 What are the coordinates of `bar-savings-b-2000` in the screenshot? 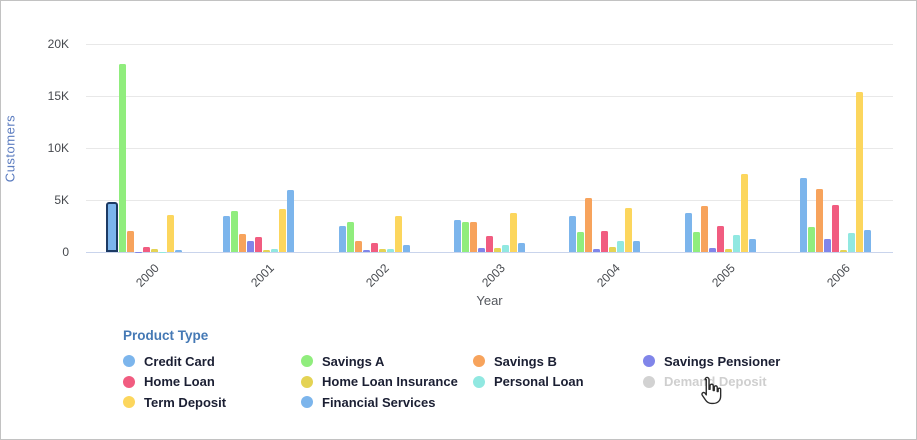 It's located at (130, 241).